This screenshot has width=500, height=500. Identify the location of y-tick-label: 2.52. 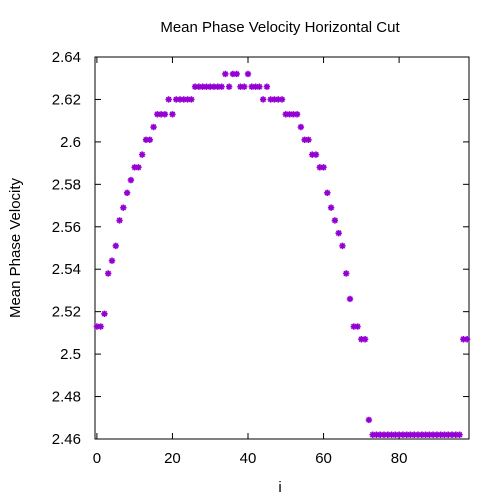
(66, 312).